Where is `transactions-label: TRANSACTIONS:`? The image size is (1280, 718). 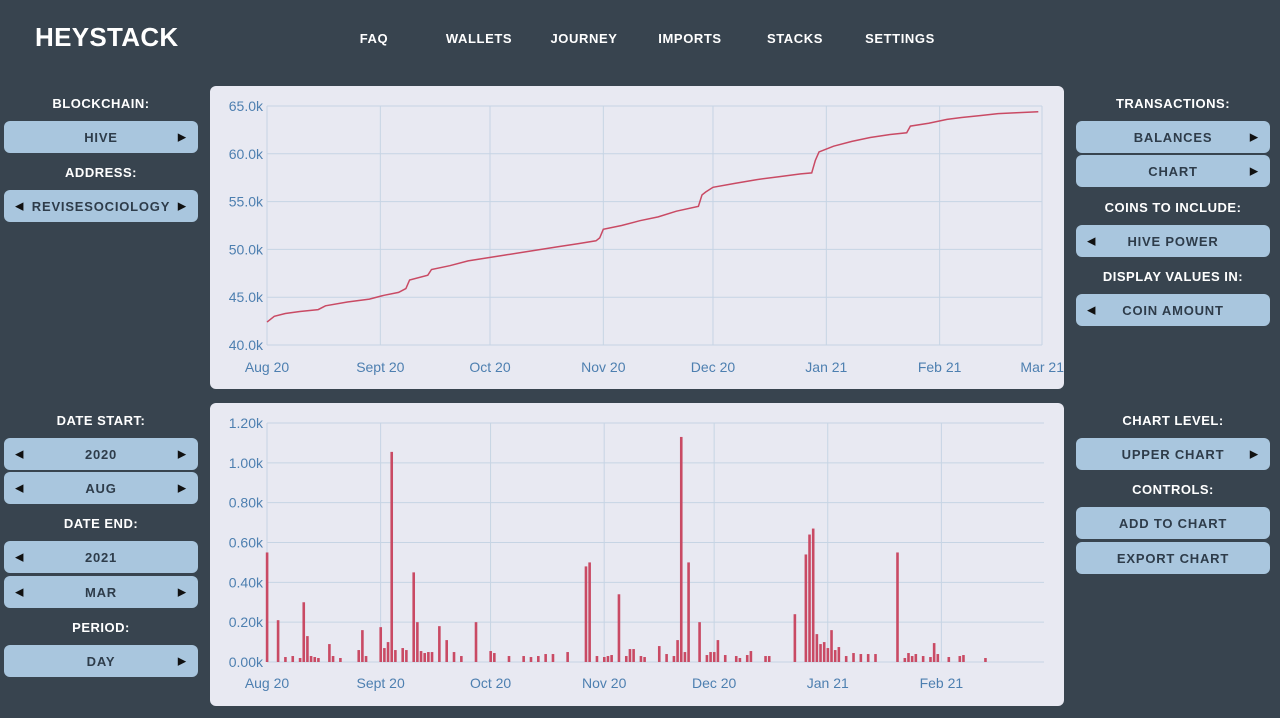 transactions-label: TRANSACTIONS: is located at coordinates (1173, 103).